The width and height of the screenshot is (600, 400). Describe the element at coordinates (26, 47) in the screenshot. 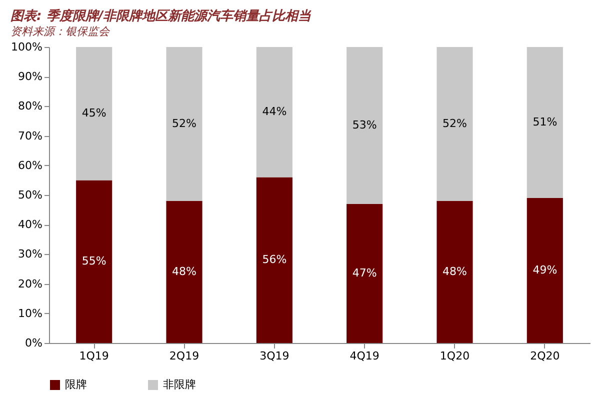

I see `y-tick-label: 100%` at that location.